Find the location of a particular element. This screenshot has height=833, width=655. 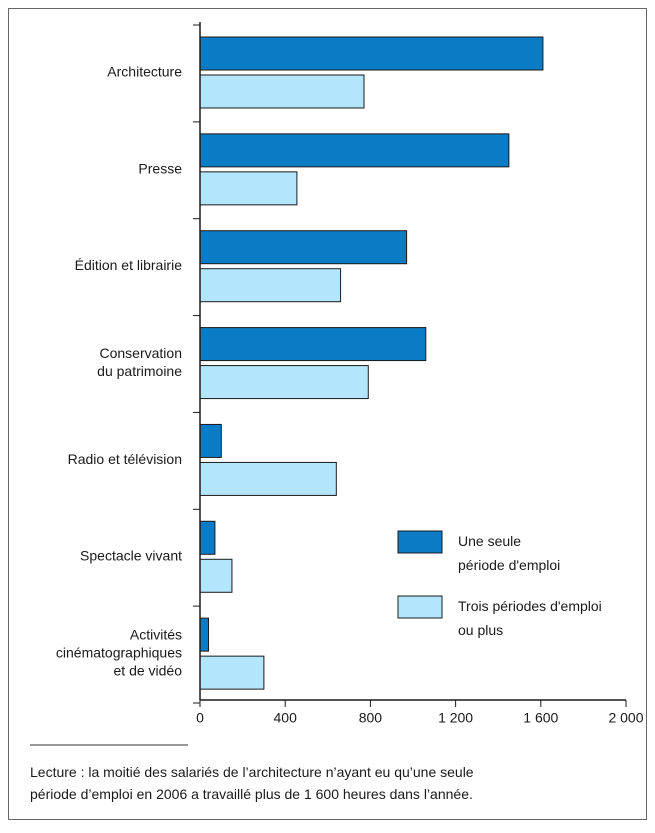

x-tick-label: 800 is located at coordinates (371, 718).